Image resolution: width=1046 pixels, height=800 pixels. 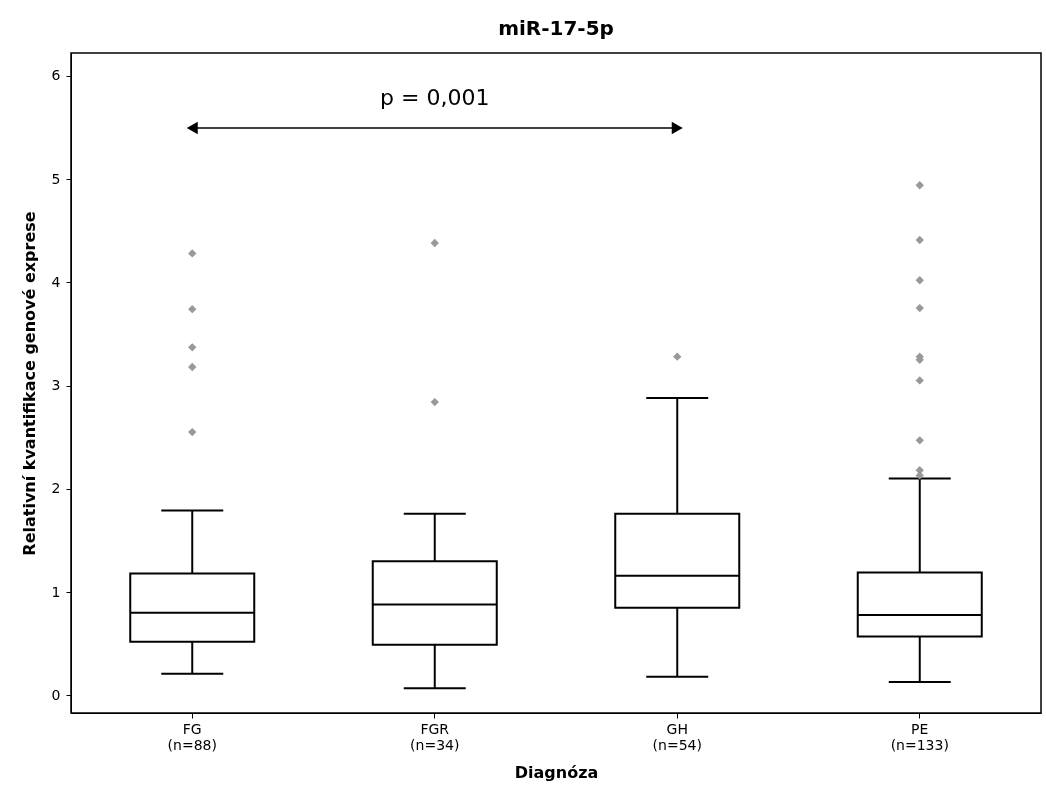 I want to click on y-tick-label: 5, so click(x=56, y=178).